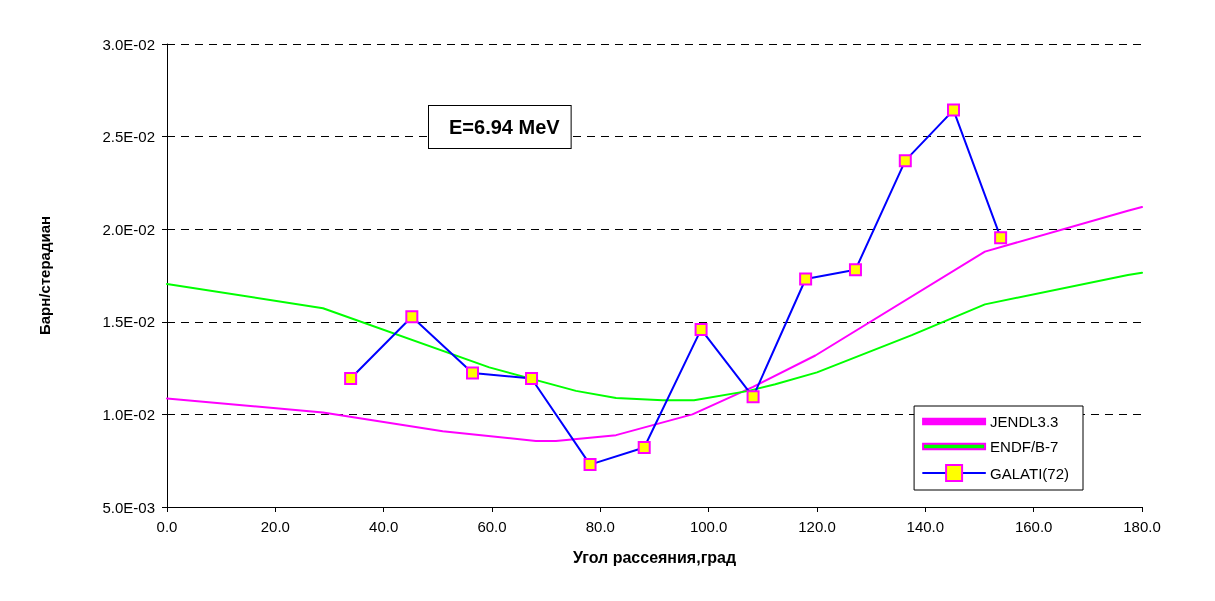 The height and width of the screenshot is (601, 1215). What do you see at coordinates (1142, 526) in the screenshot?
I see `x-tick-label: 180.0` at bounding box center [1142, 526].